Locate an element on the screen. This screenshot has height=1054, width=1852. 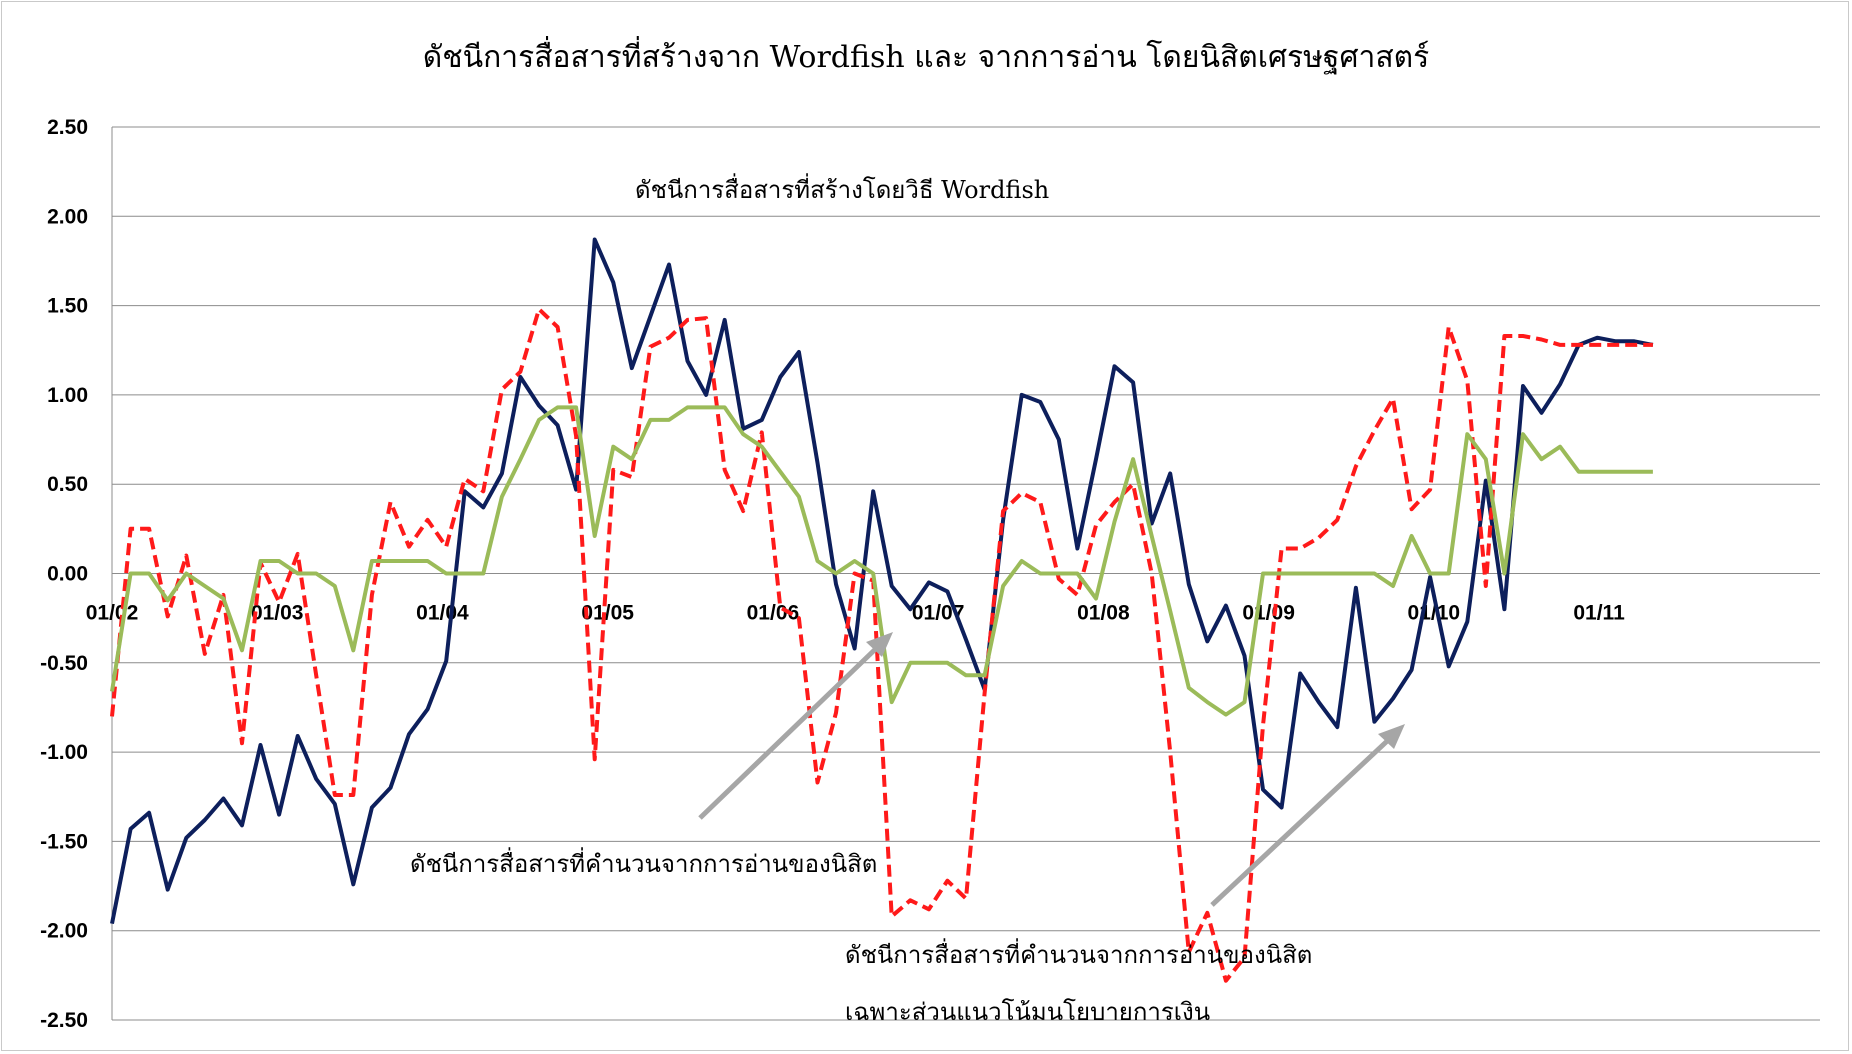
y-tick-label: -1.50 is located at coordinates (64, 841).